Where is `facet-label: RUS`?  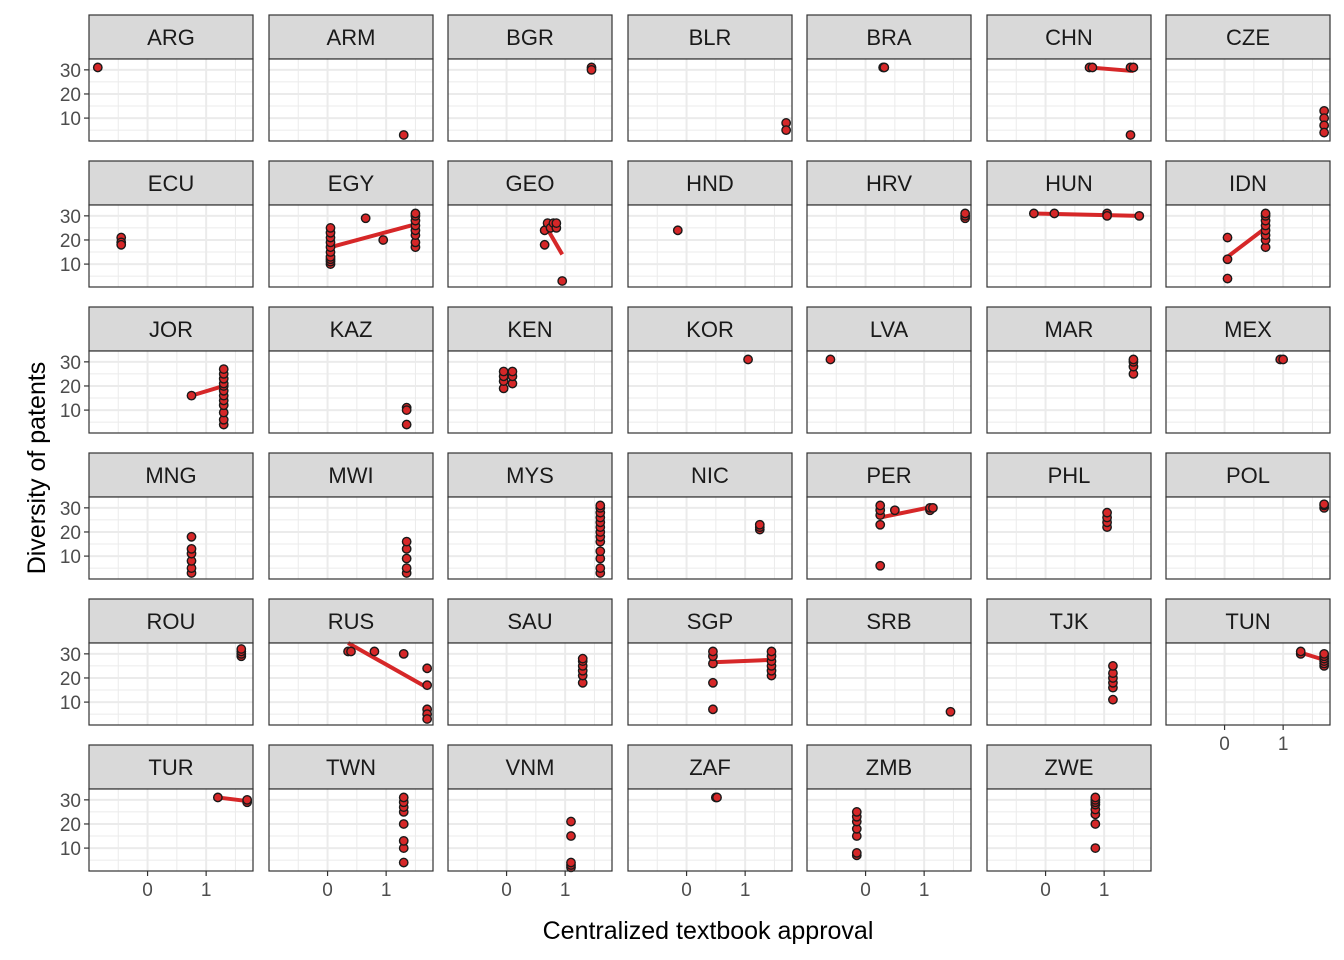
facet-label: RUS is located at coordinates (351, 621).